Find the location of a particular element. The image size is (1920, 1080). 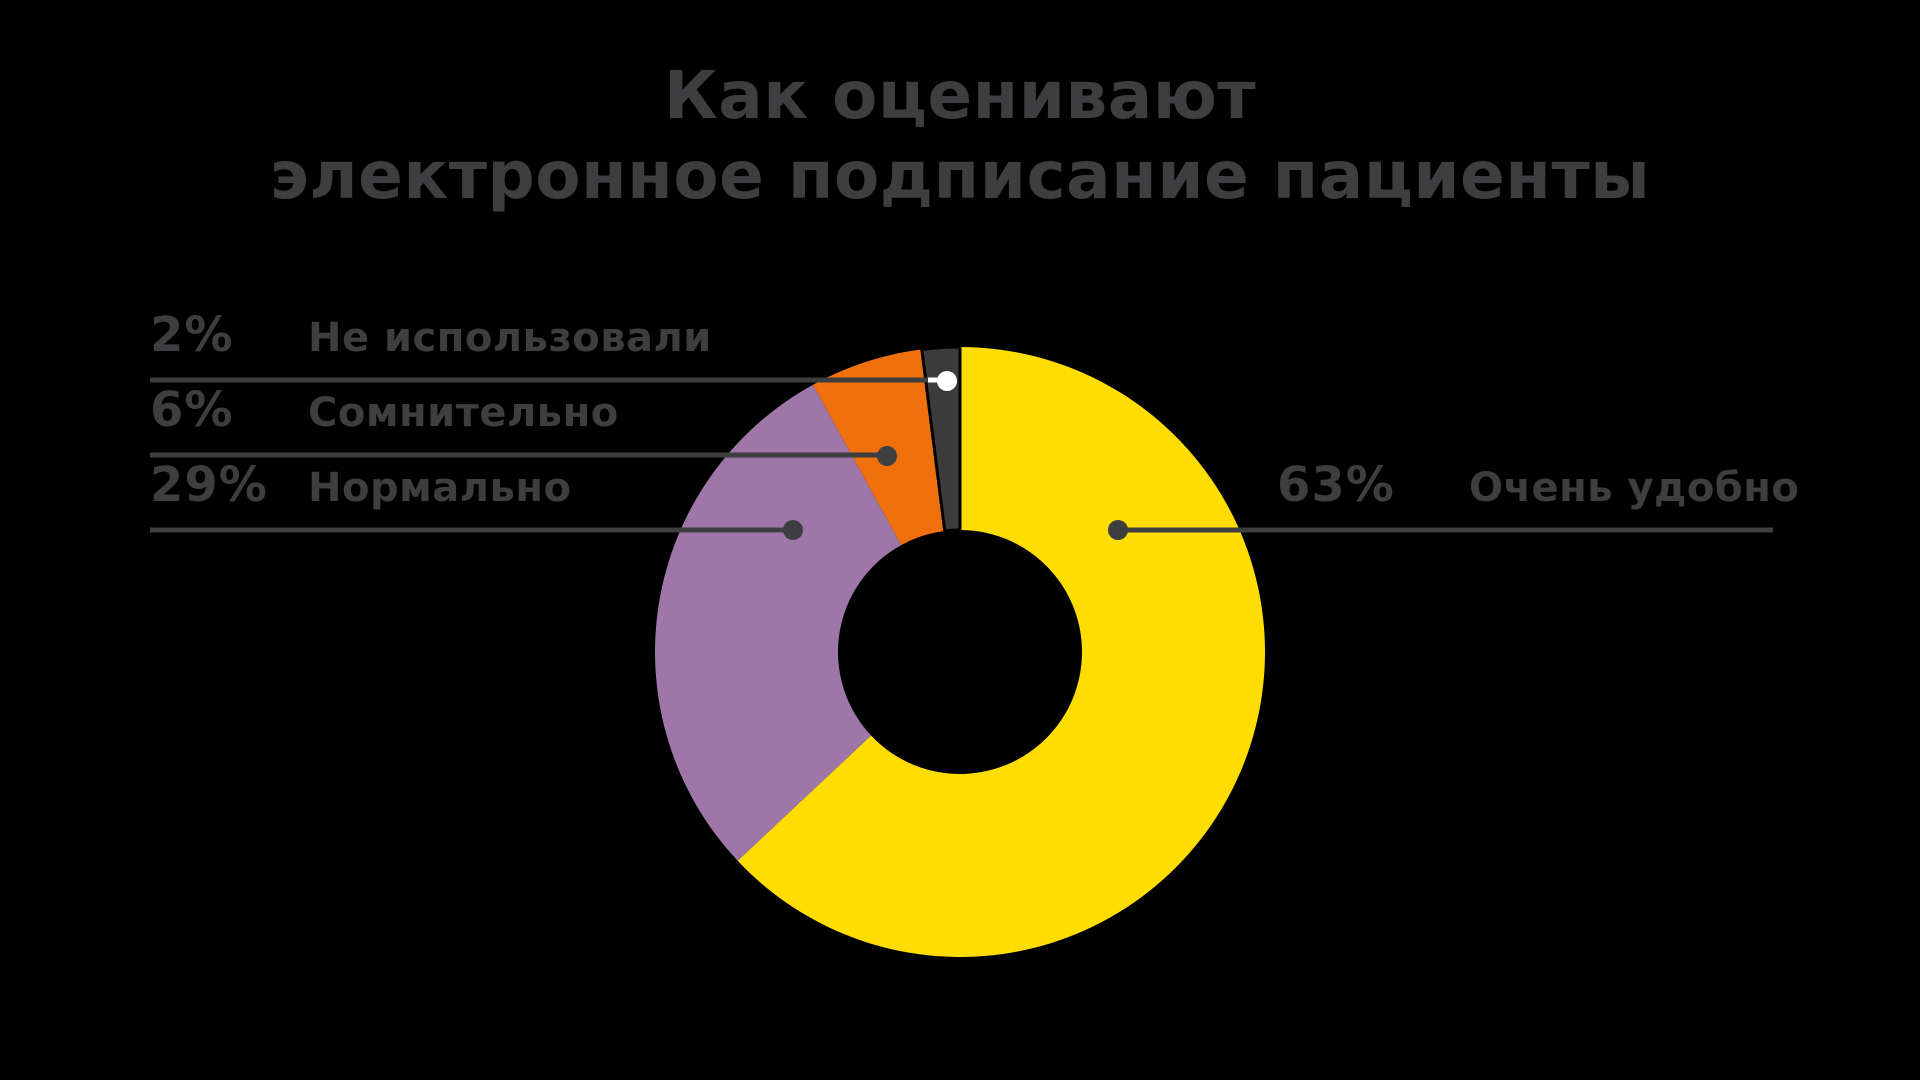

callout-row-not-used: 2% Не использовали is located at coordinates (431, 335).